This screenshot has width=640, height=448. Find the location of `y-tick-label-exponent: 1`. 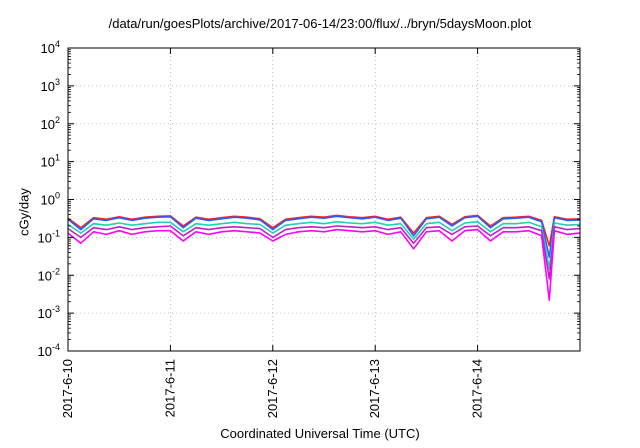

y-tick-label-exponent: 1 is located at coordinates (57, 158).